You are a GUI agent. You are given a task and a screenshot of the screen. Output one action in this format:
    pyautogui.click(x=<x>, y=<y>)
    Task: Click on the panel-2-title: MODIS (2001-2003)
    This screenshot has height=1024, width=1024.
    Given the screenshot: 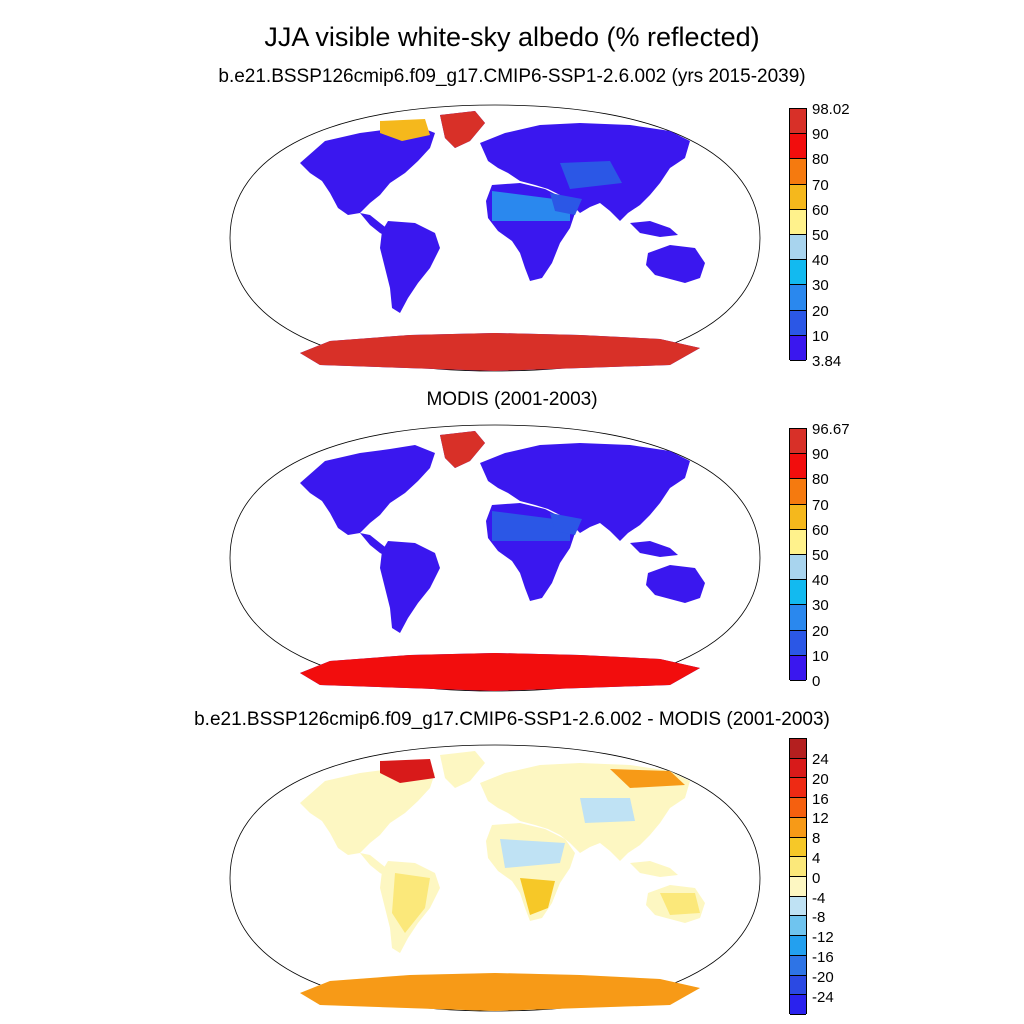 What is the action you would take?
    pyautogui.click(x=512, y=399)
    